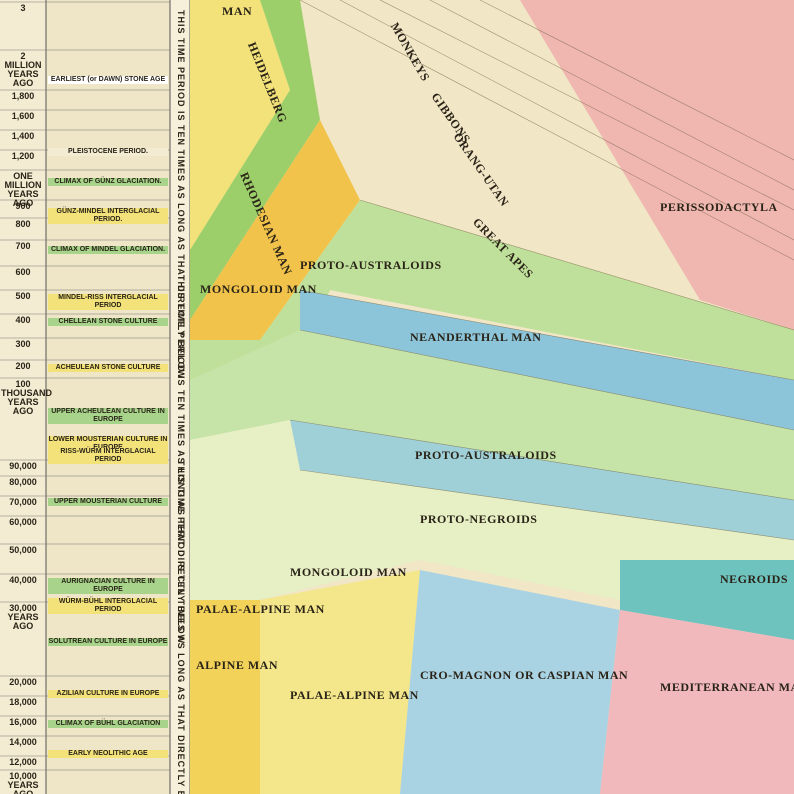 The image size is (794, 794). What do you see at coordinates (108, 724) in the screenshot?
I see `period-label: CLIMAX OF BÜHL GLACIATION` at bounding box center [108, 724].